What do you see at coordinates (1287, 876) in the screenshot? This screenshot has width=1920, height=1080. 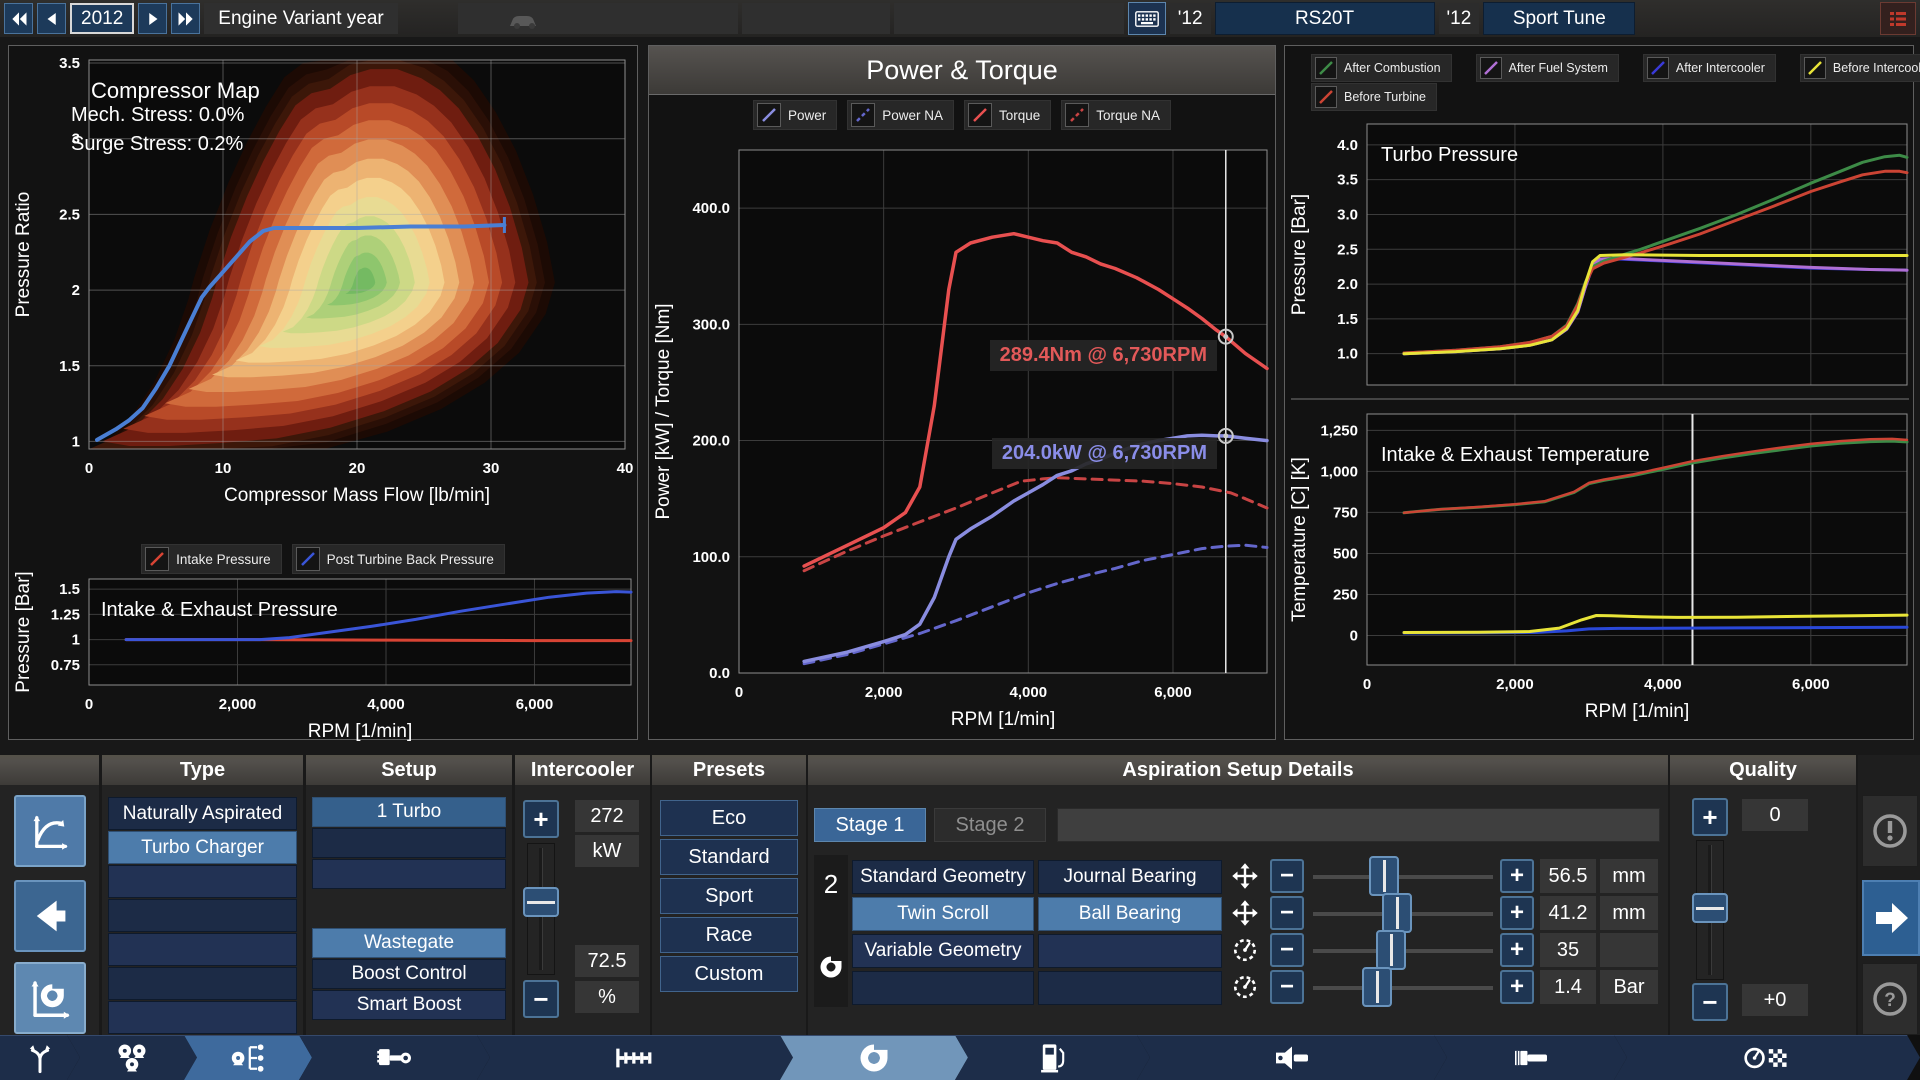 I see `compressor-decrease-button: −` at bounding box center [1287, 876].